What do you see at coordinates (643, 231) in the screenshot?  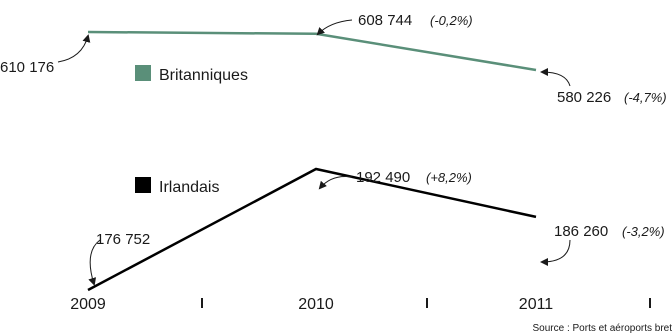 I see `change-label-irl-2011: (-3,2%)` at bounding box center [643, 231].